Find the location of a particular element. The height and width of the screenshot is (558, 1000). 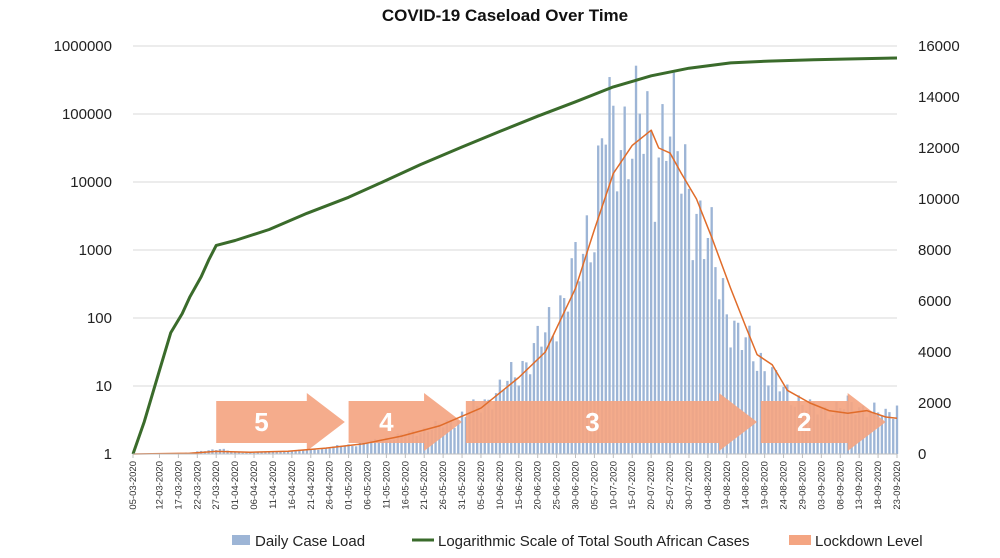

legend-label: Lockdown Level is located at coordinates (869, 541).